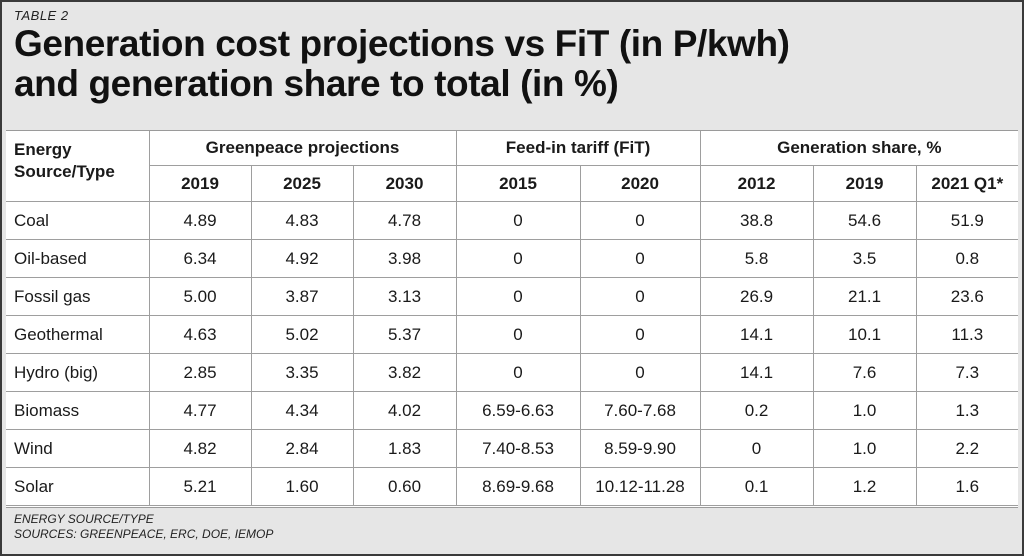 Image resolution: width=1024 pixels, height=556 pixels. I want to click on value-cell: 8.69-9.68, so click(518, 486).